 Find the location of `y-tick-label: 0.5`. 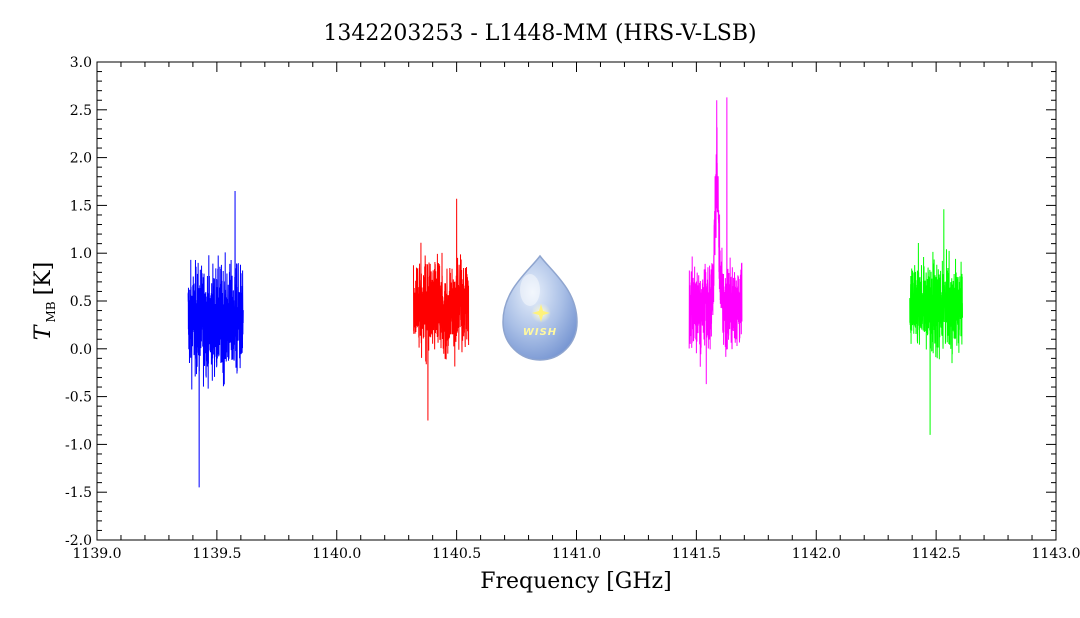

y-tick-label: 0.5 is located at coordinates (81, 302).